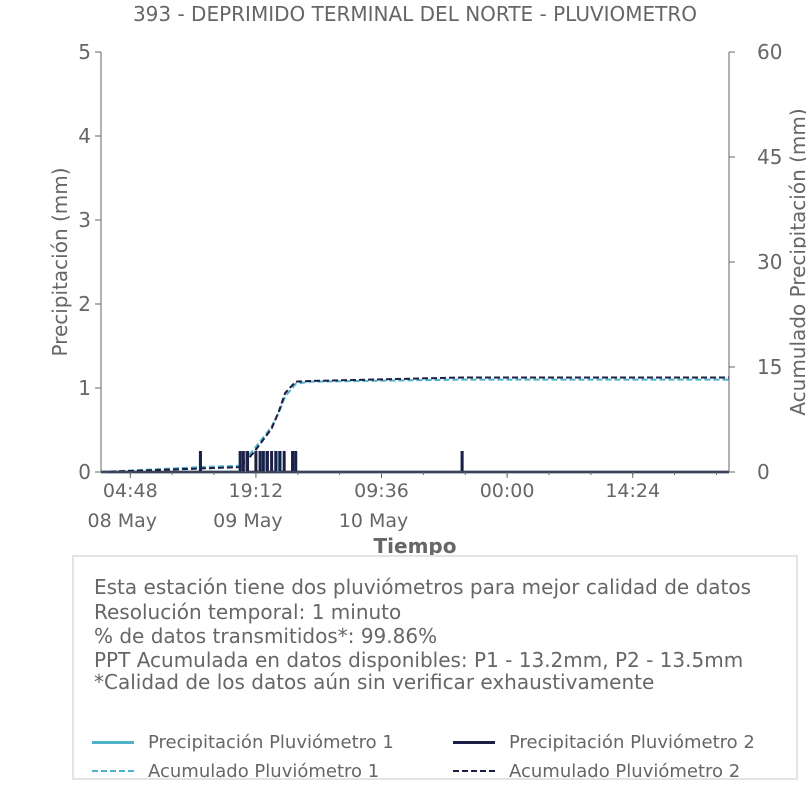 This screenshot has width=806, height=806. What do you see at coordinates (248, 521) in the screenshot?
I see `x-date-label: 09 May` at bounding box center [248, 521].